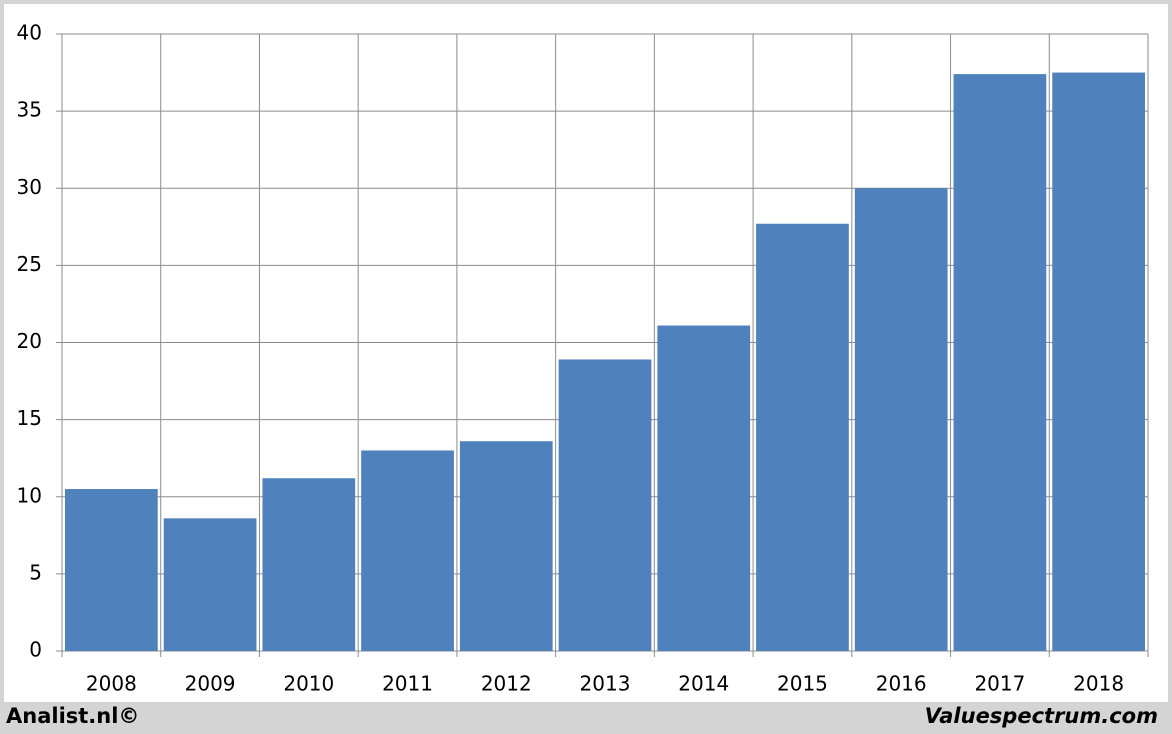 This screenshot has height=734, width=1172. I want to click on x-tick-label: 2018, so click(1098, 684).